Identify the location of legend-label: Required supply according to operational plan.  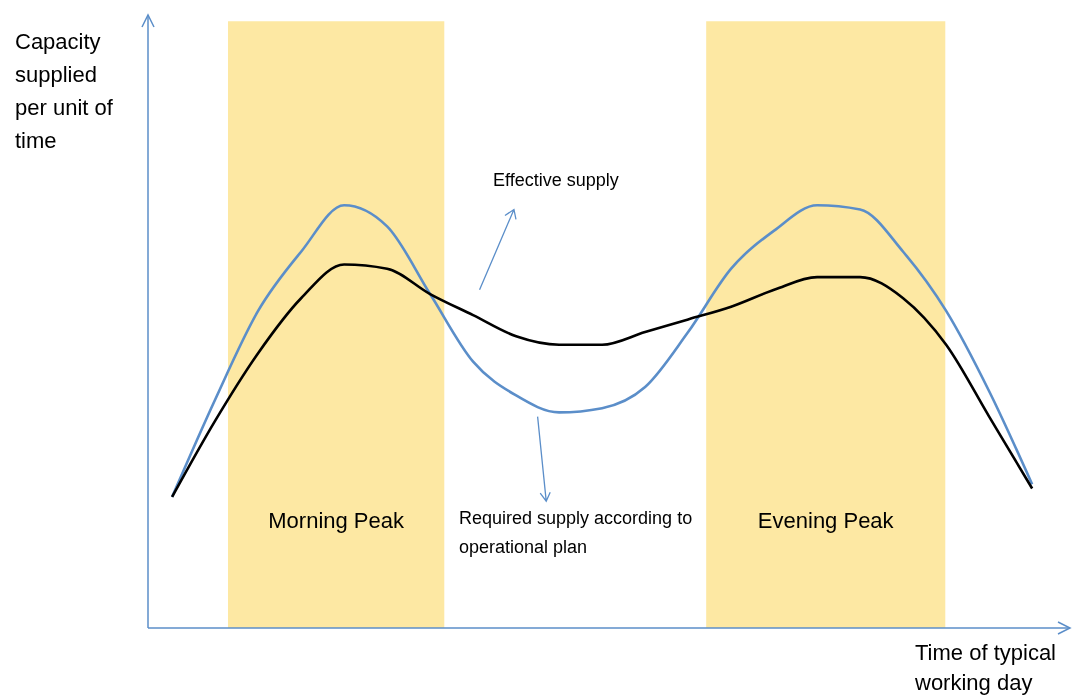
(576, 533).